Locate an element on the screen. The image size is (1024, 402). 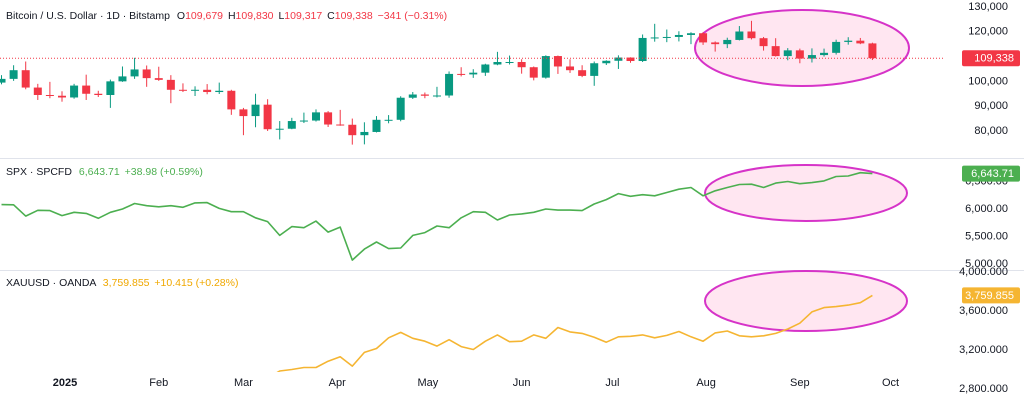
x-tick-label: Feb is located at coordinates (158, 383).